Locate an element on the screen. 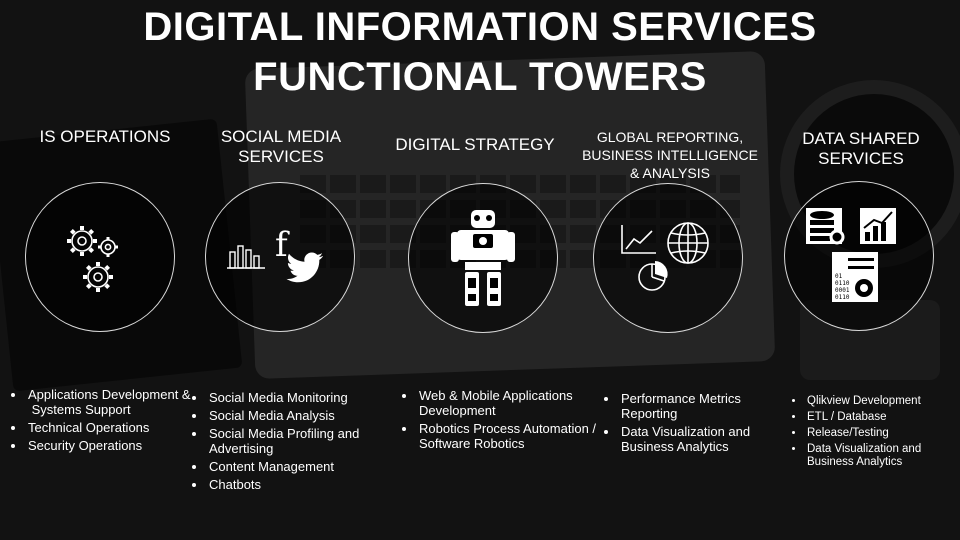 The width and height of the screenshot is (960, 540). svg-text: 0001 is located at coordinates (842, 290).